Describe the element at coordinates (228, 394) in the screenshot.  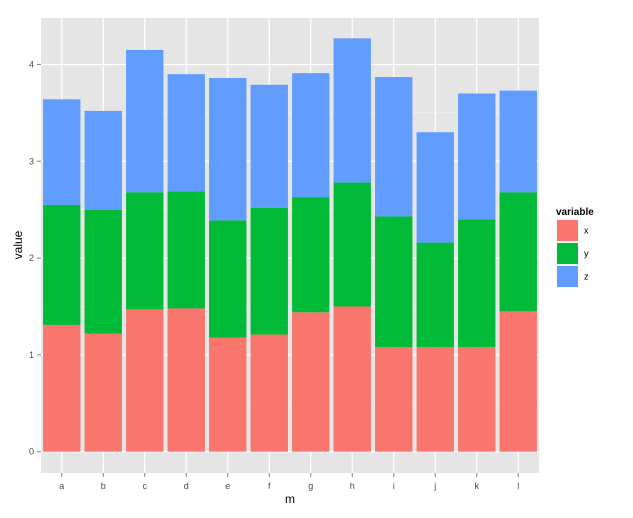
I see `bar-e-x` at that location.